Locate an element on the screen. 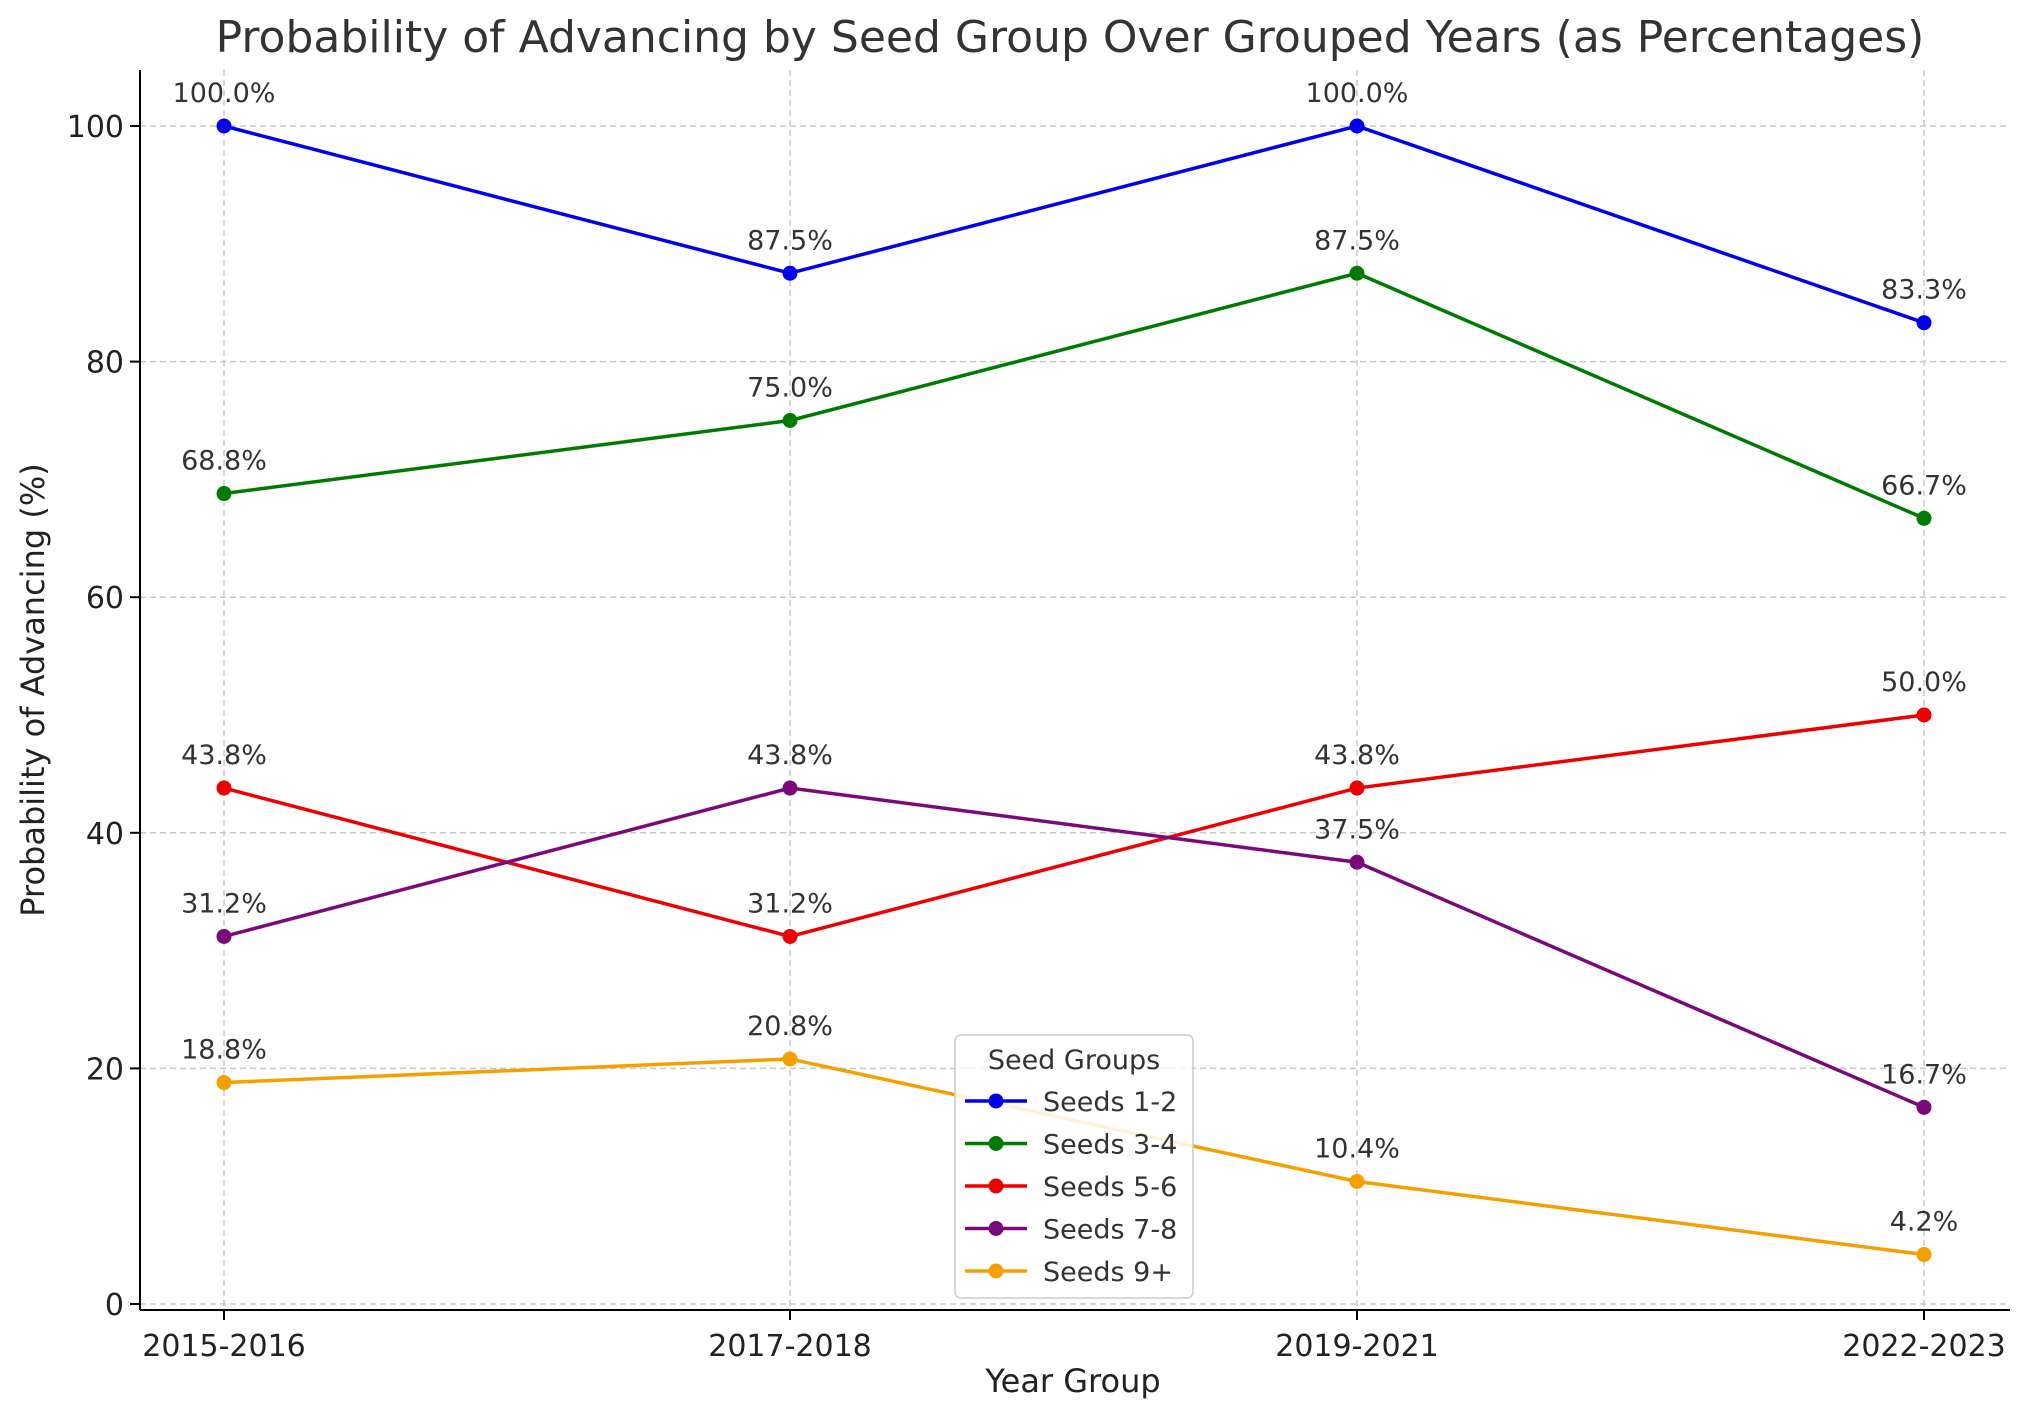 The width and height of the screenshot is (2024, 1409). x-tick-label: 2017-2018 is located at coordinates (790, 1346).